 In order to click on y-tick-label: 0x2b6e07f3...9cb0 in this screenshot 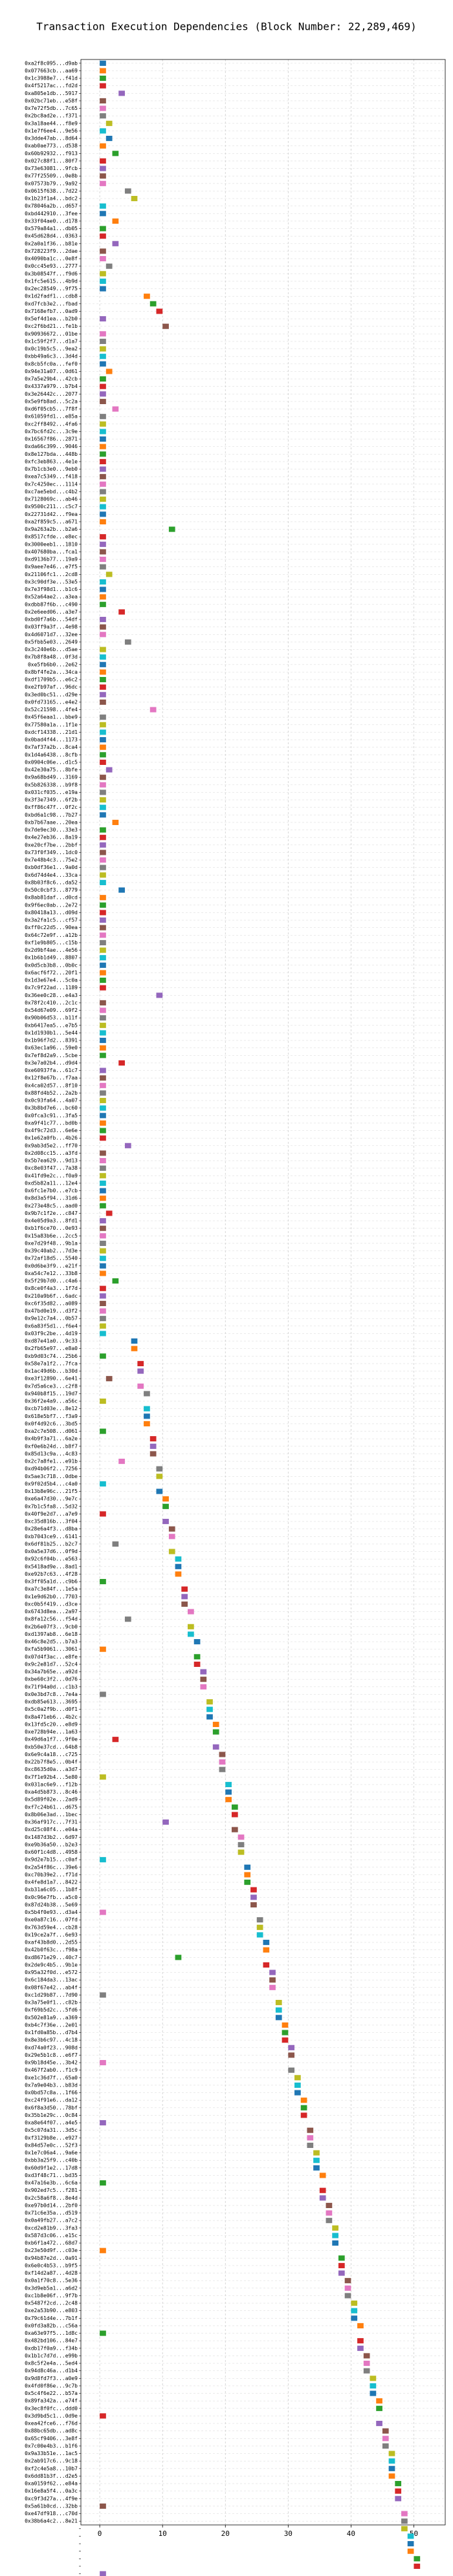, I will do `click(51, 1626)`.